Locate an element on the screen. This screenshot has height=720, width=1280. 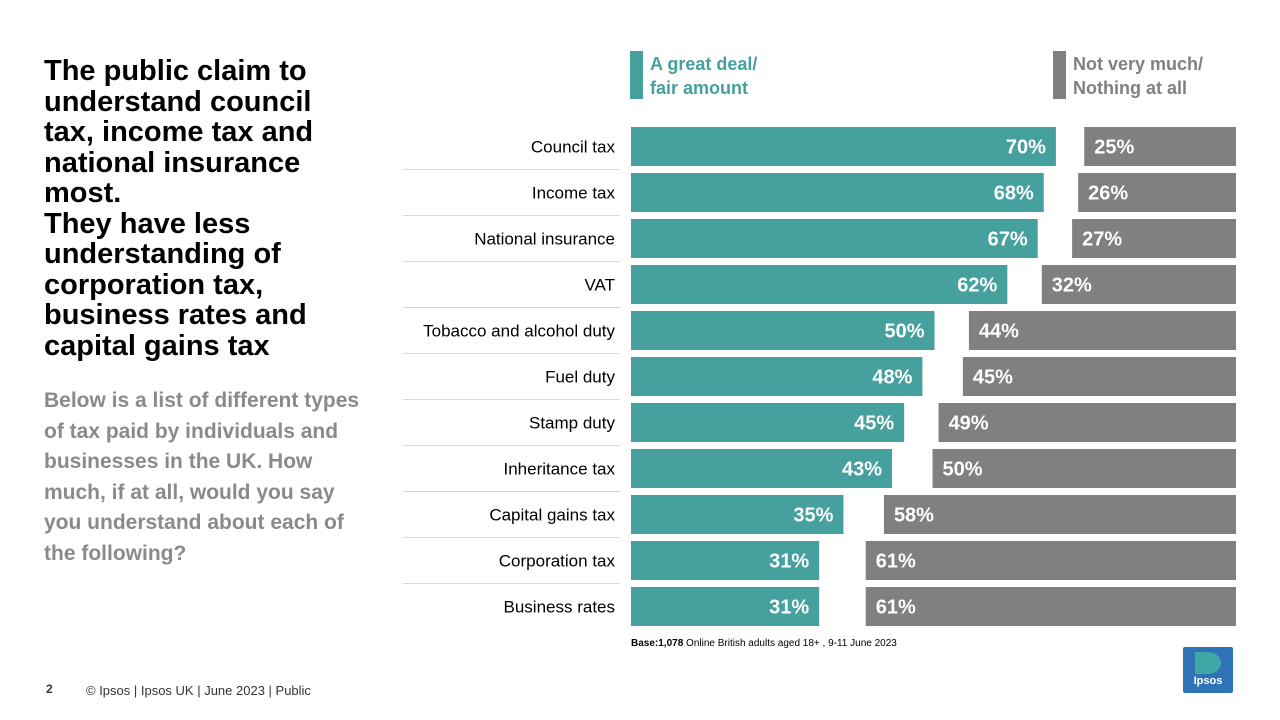
bar-positive-value-label: 68% is located at coordinates (1014, 194).